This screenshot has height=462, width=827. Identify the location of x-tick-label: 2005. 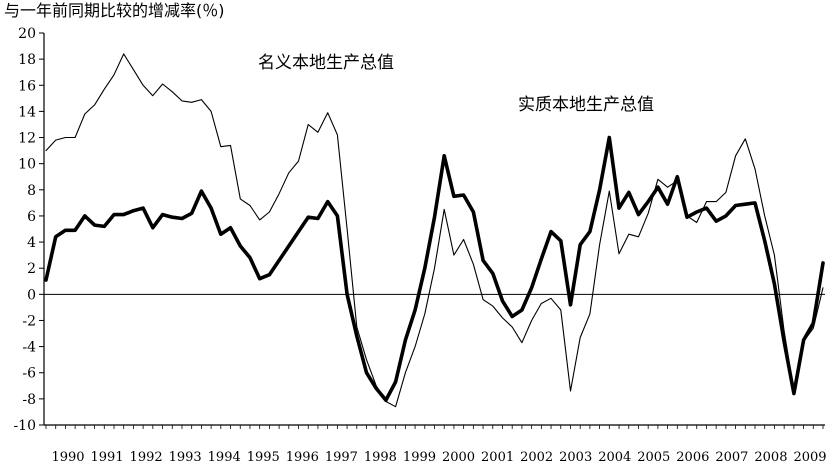
(653, 456).